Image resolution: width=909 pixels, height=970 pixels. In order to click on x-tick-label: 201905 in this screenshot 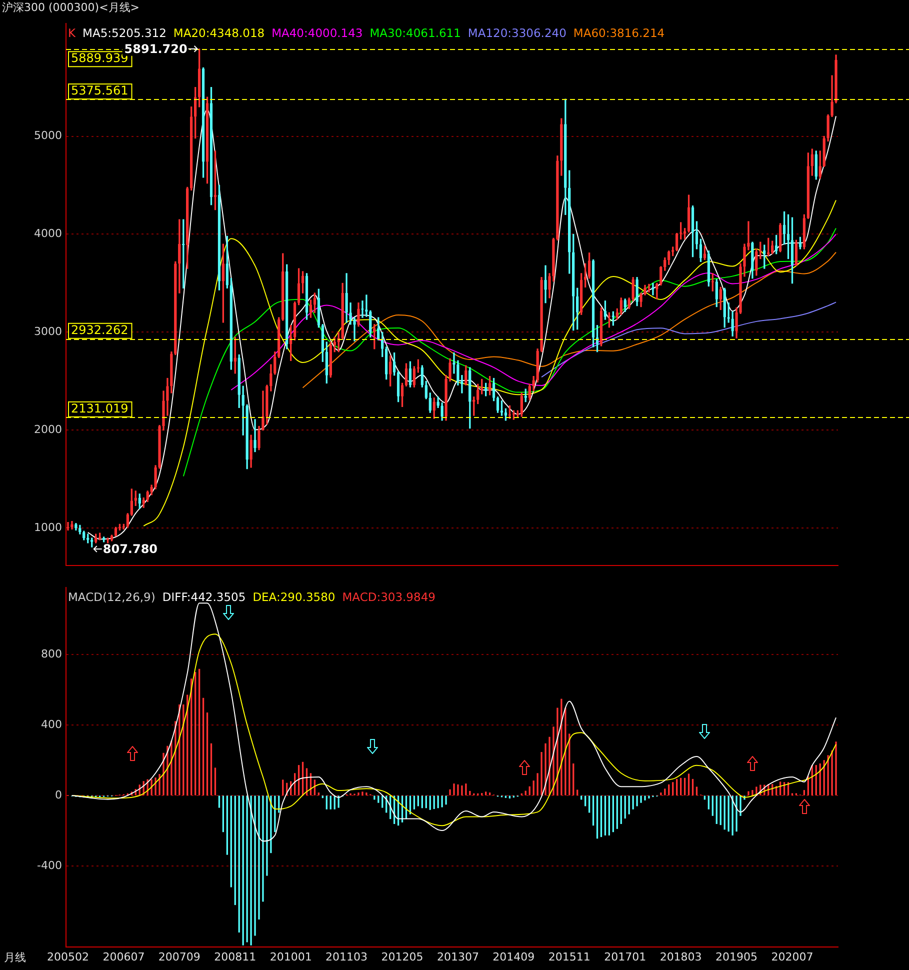, I will do `click(737, 957)`.